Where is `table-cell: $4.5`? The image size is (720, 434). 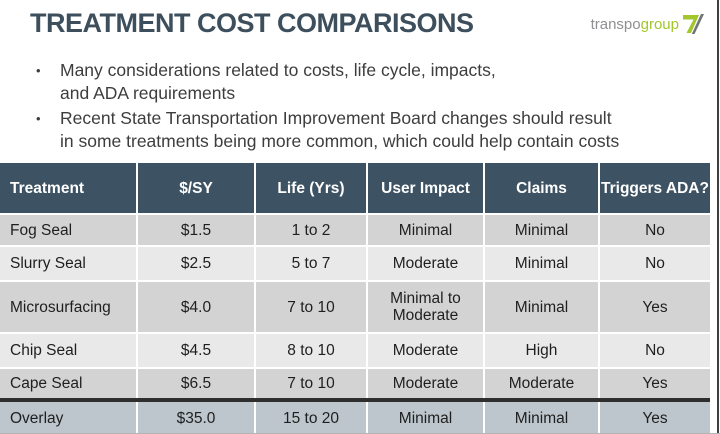
table-cell: $4.5 is located at coordinates (196, 350).